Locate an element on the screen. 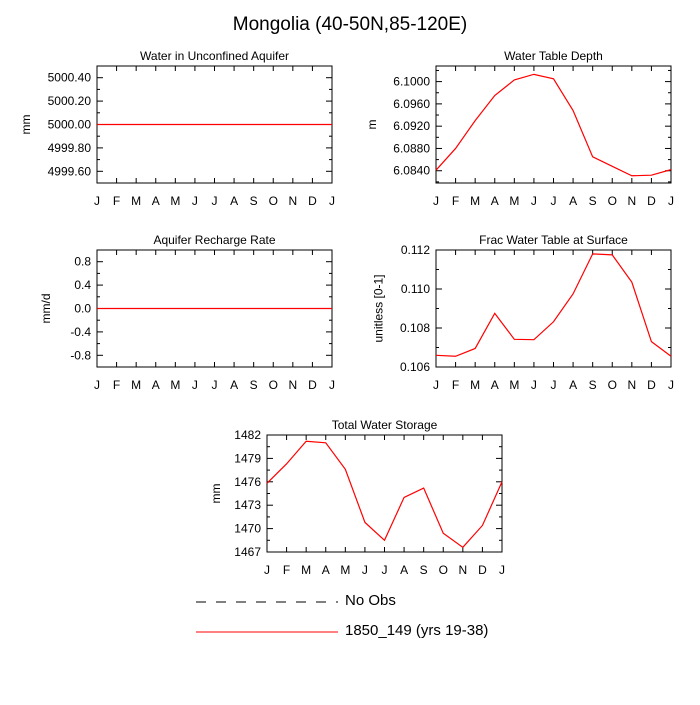 The image size is (700, 705). panel2-ytick-label: 6.1000 is located at coordinates (411, 82).